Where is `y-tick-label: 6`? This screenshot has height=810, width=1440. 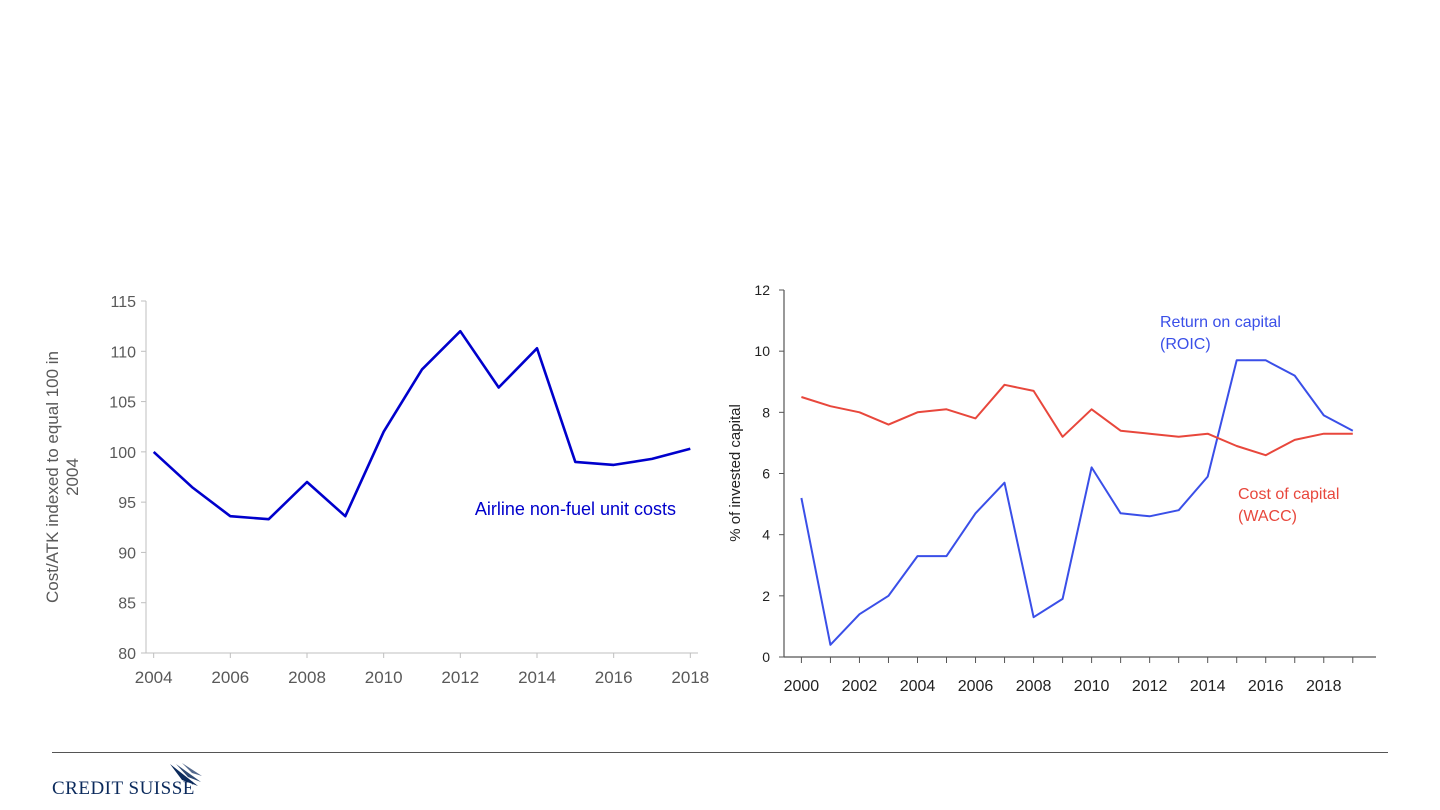 y-tick-label: 6 is located at coordinates (766, 474).